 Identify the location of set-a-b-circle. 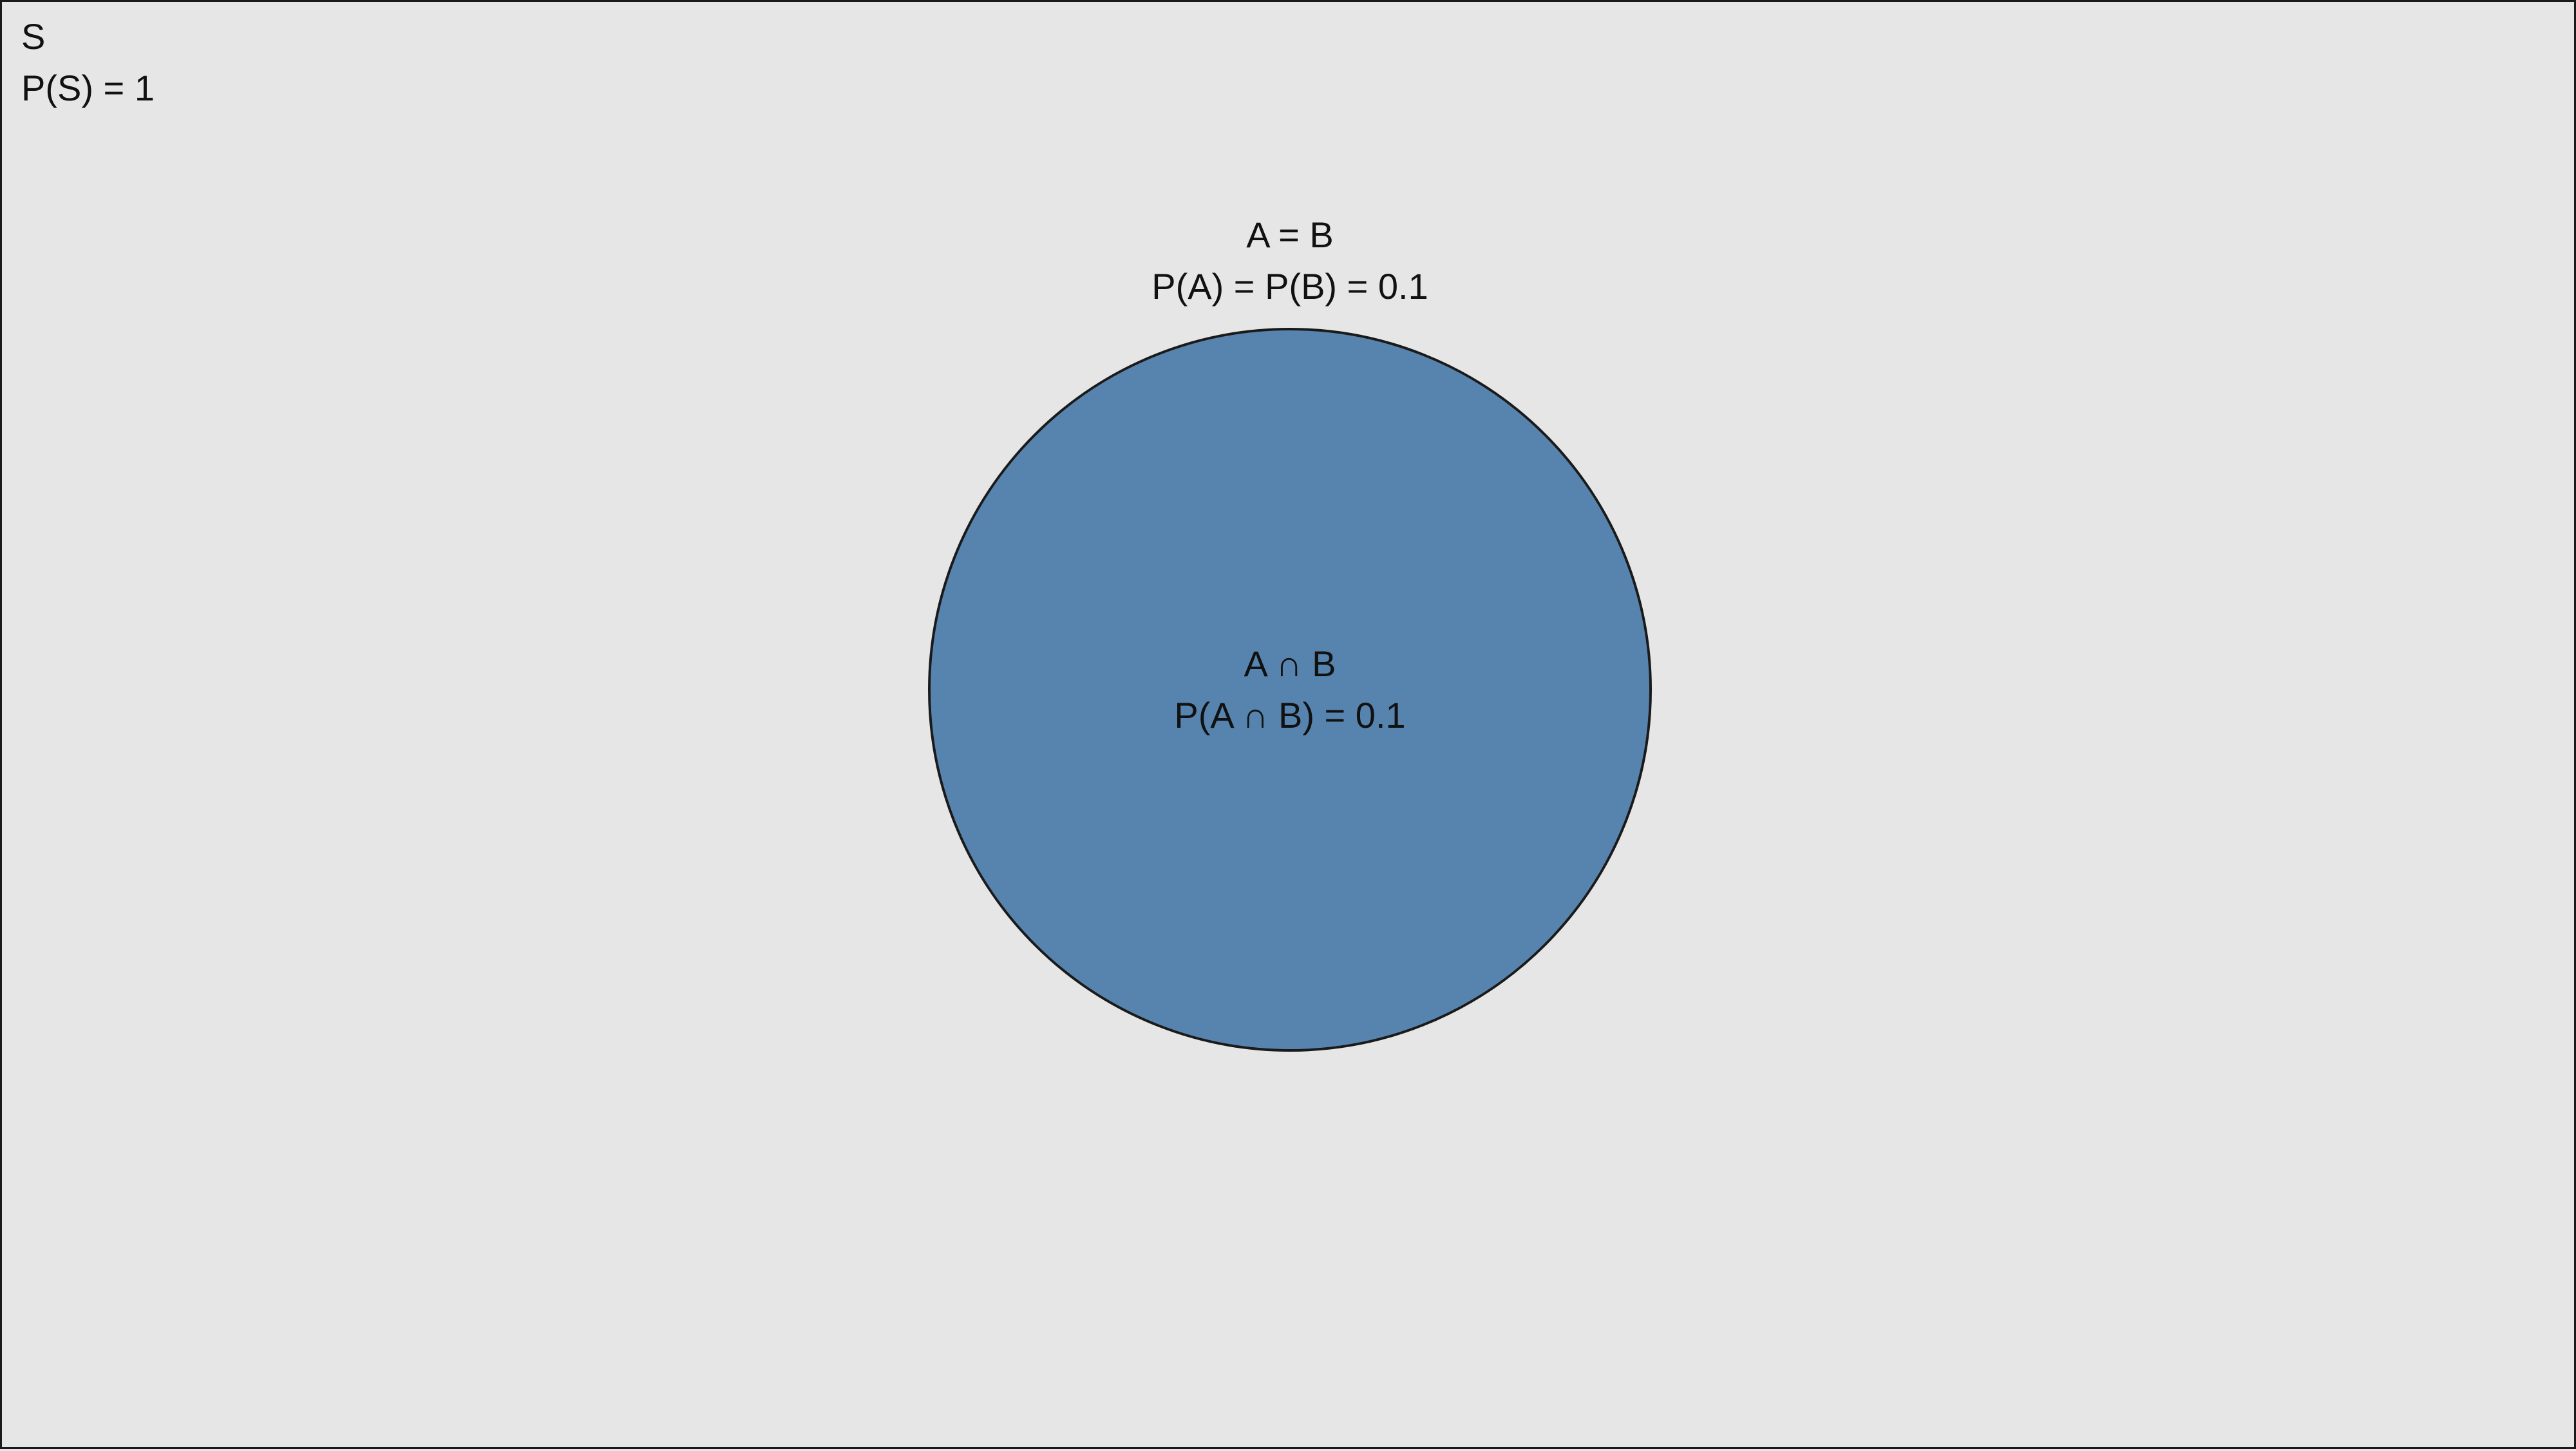
(1290, 690).